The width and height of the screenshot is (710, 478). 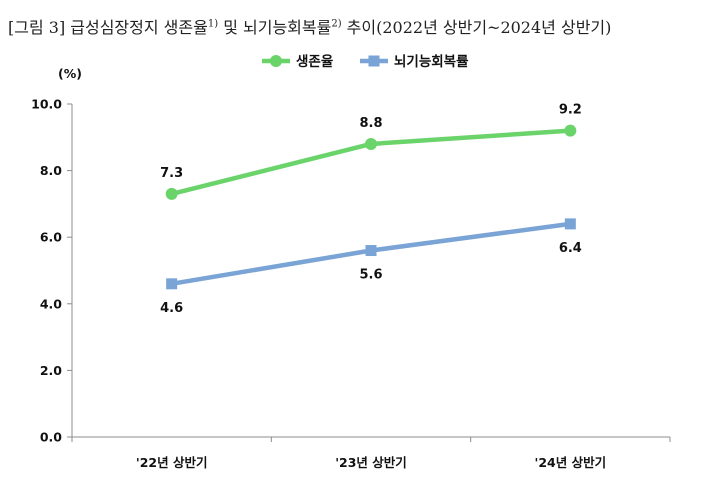 I want to click on y-tick-label: 6.0, so click(x=51, y=237).